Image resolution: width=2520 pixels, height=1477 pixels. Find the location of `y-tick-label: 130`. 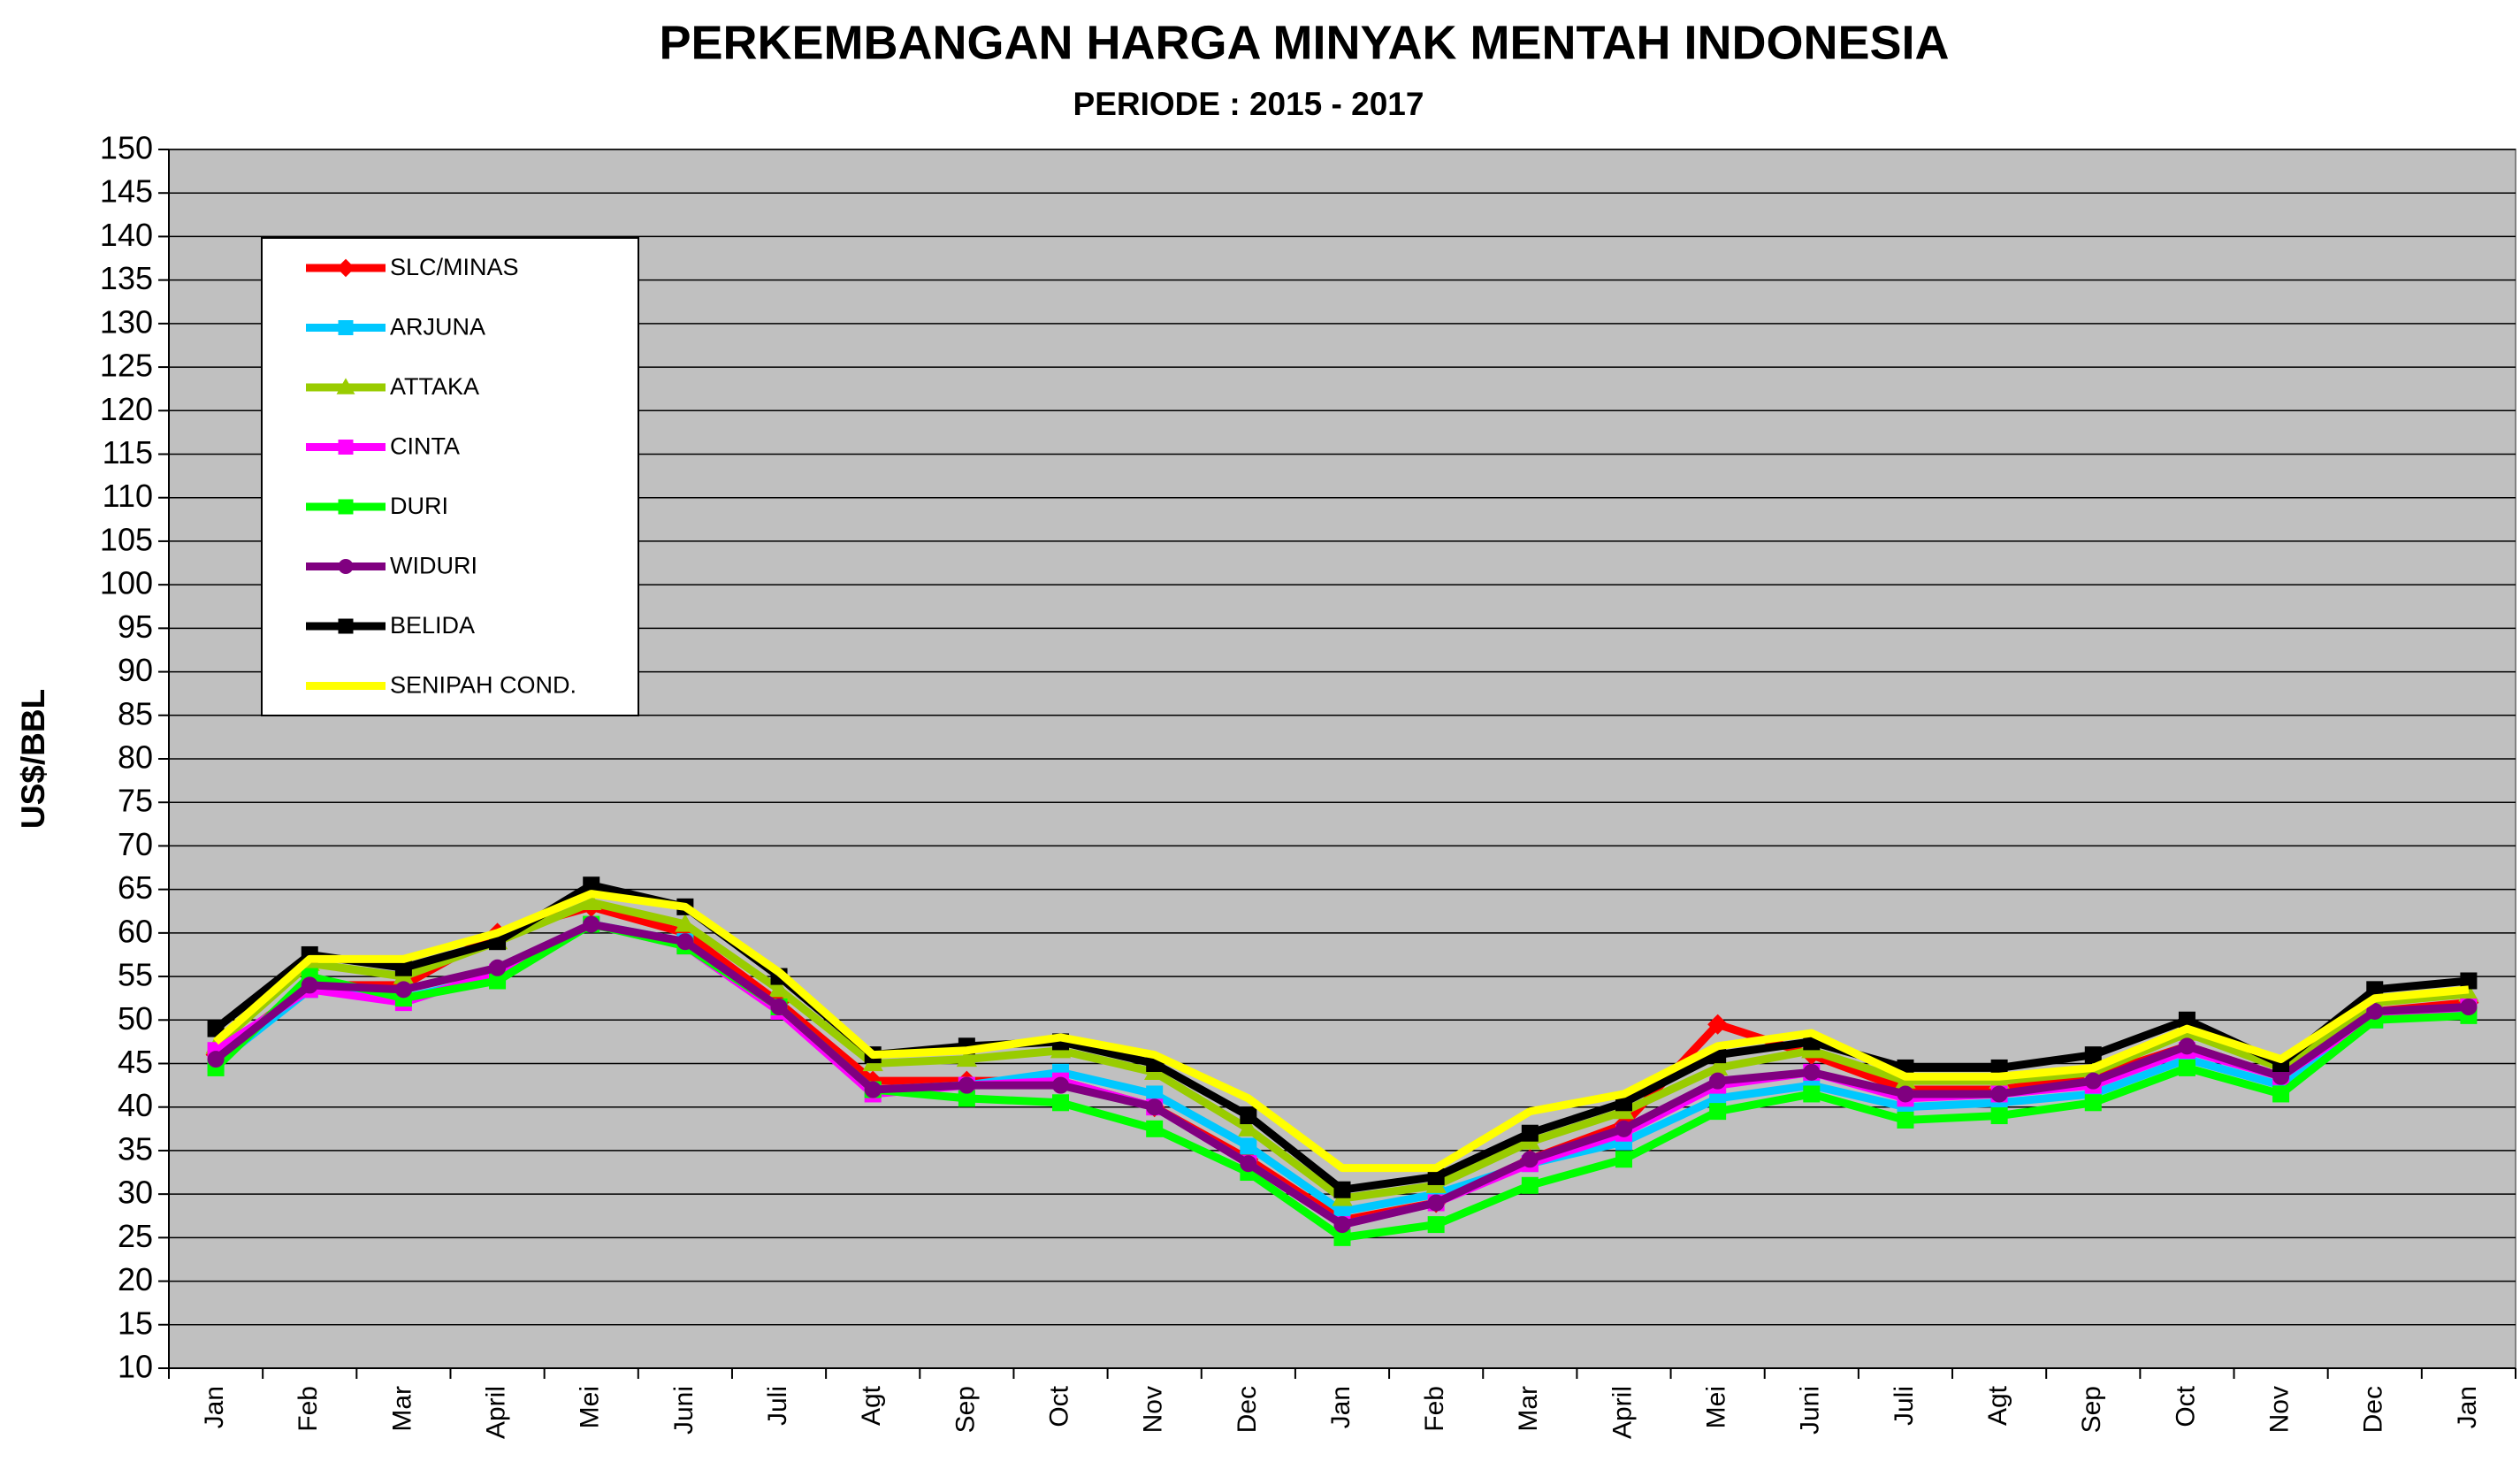

y-tick-label: 130 is located at coordinates (126, 321).